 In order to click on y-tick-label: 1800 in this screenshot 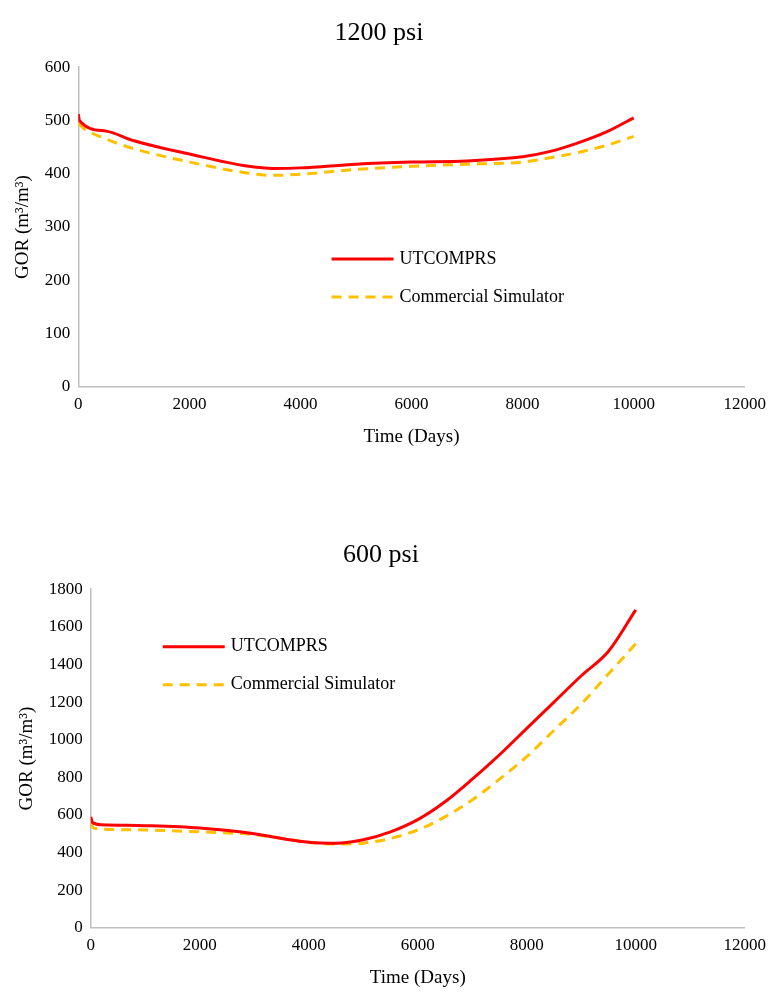, I will do `click(65, 588)`.